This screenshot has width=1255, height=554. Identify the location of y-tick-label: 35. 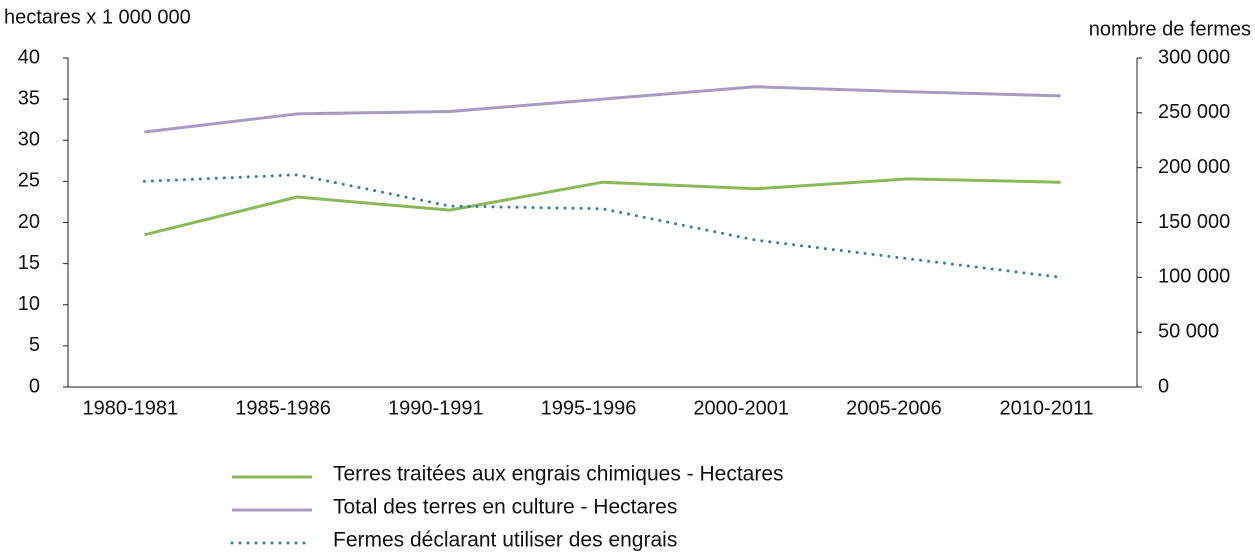
(29, 98).